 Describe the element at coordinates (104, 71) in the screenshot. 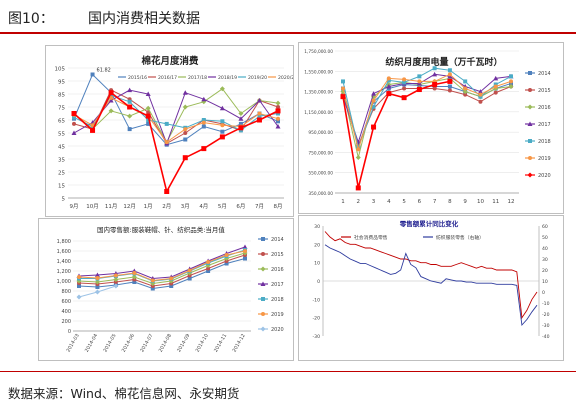

I see `data-label: 61.82` at that location.